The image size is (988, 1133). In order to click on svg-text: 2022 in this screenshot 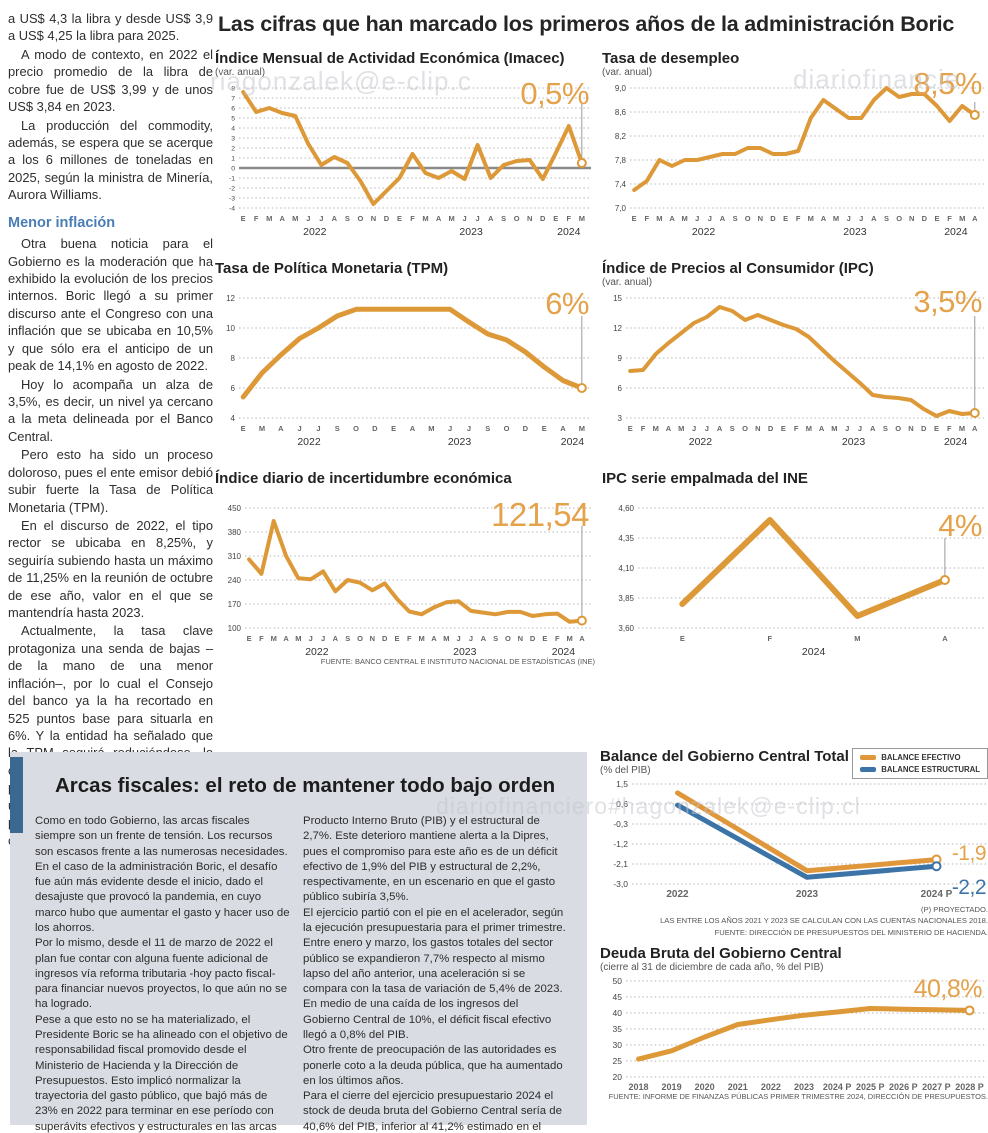, I will do `click(704, 232)`.